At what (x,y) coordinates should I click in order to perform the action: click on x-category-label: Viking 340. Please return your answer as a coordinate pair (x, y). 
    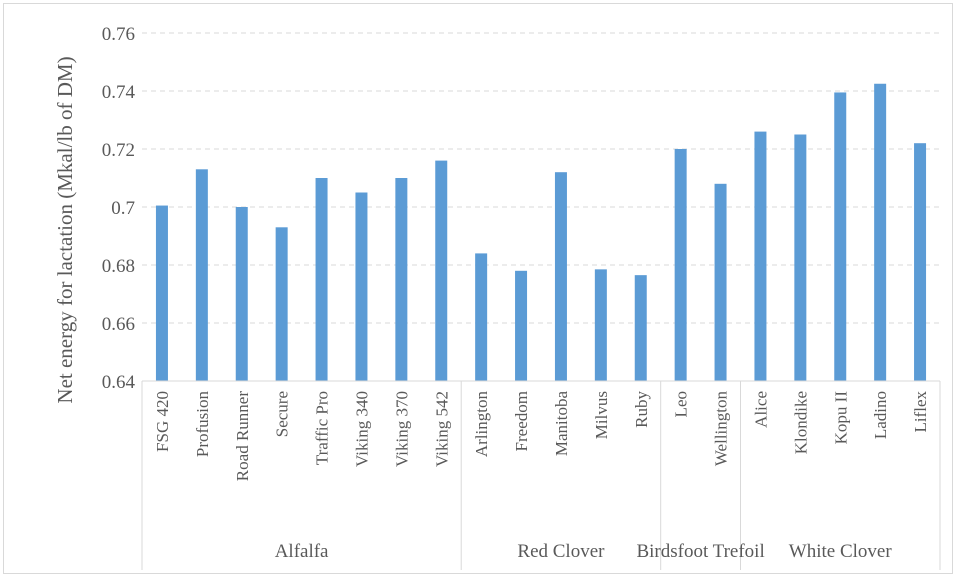
    Looking at the image, I should click on (361, 429).